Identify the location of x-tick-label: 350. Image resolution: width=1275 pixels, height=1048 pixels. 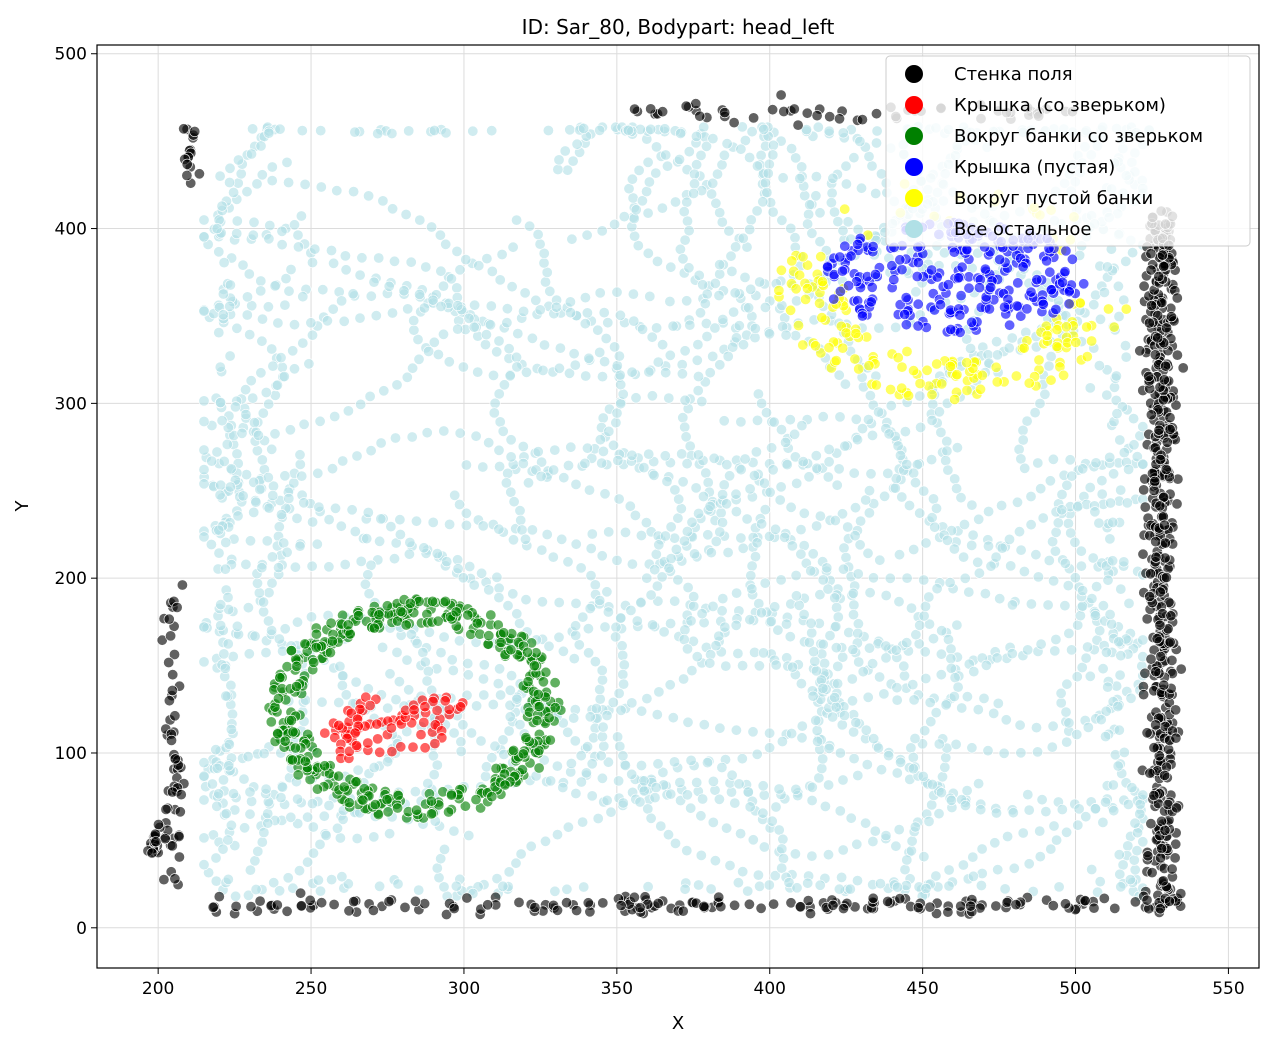
(617, 989).